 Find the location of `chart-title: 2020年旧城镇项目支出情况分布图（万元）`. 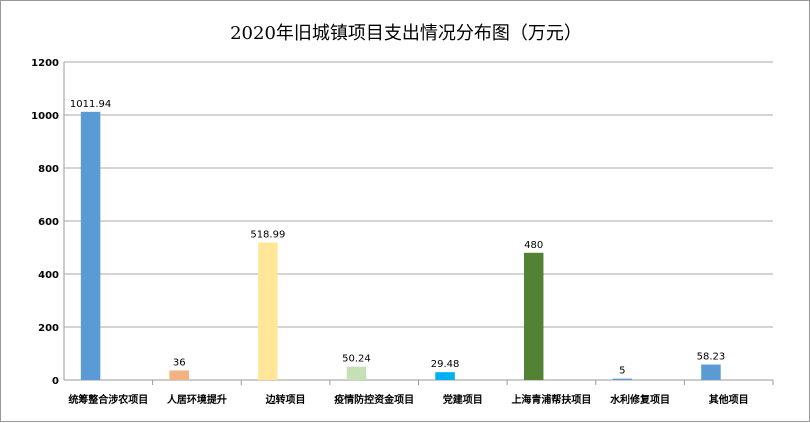

chart-title: 2020年旧城镇项目支出情况分布图（万元） is located at coordinates (406, 33).